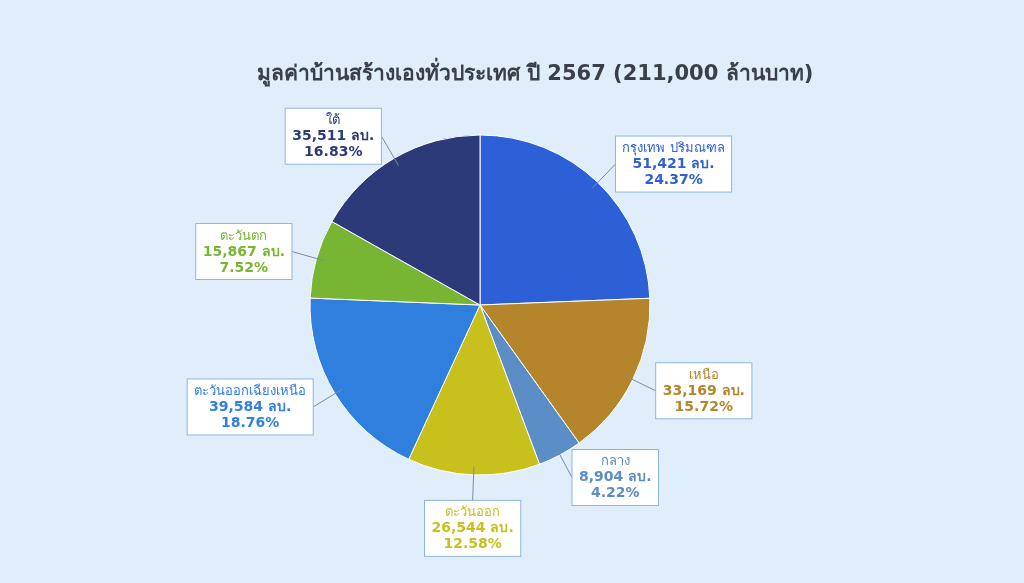 This screenshot has width=1024, height=583. What do you see at coordinates (243, 258) in the screenshot?
I see `data-label: 15,867 ลบ. 7.52%` at bounding box center [243, 258].